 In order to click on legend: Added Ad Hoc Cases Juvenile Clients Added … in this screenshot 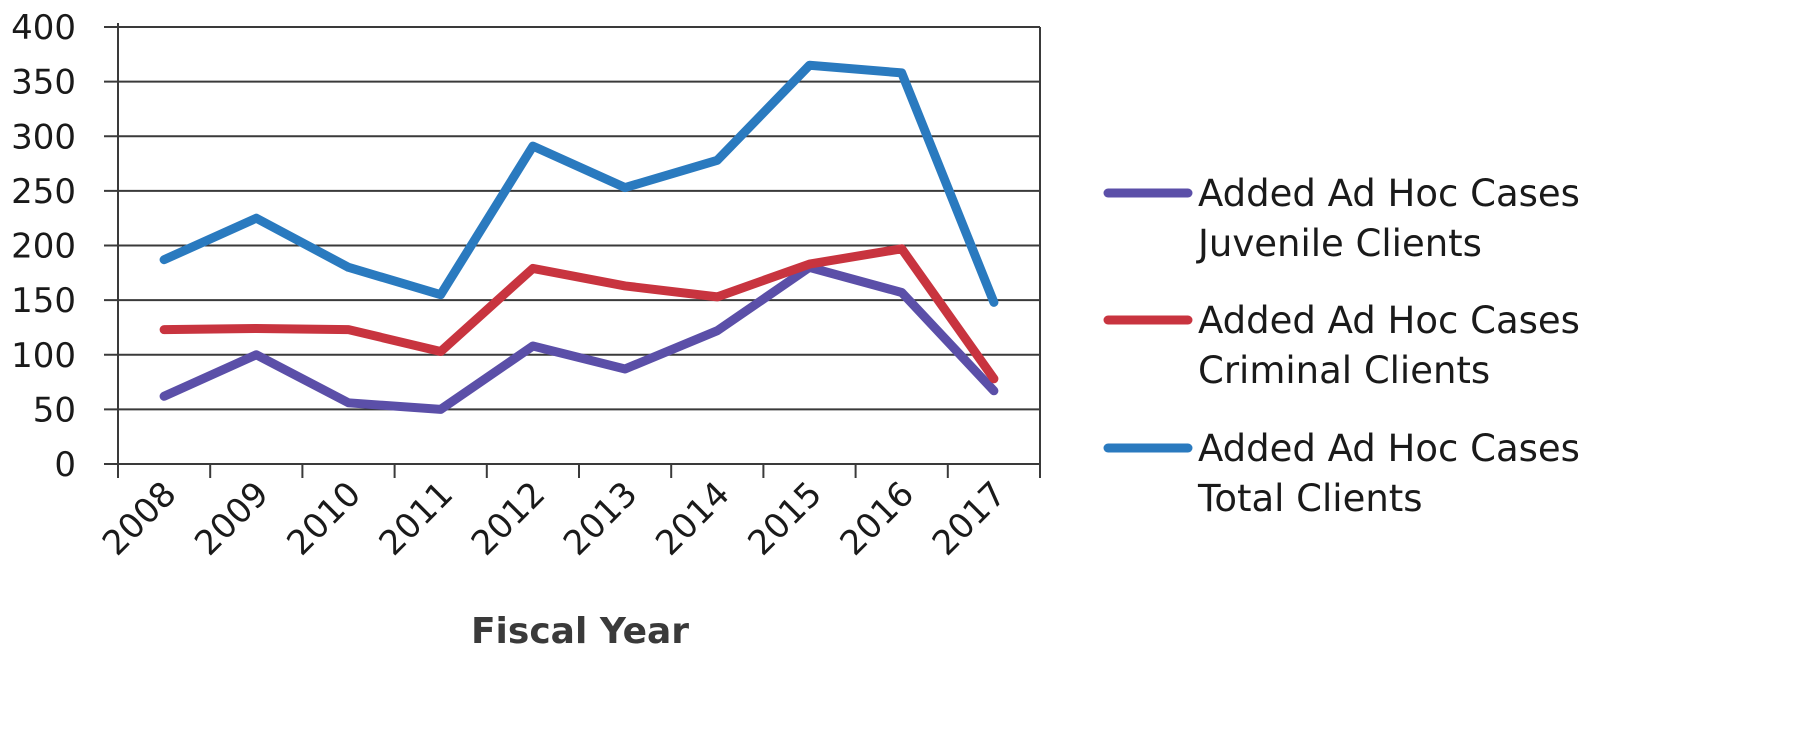, I will do `click(1341, 346)`.